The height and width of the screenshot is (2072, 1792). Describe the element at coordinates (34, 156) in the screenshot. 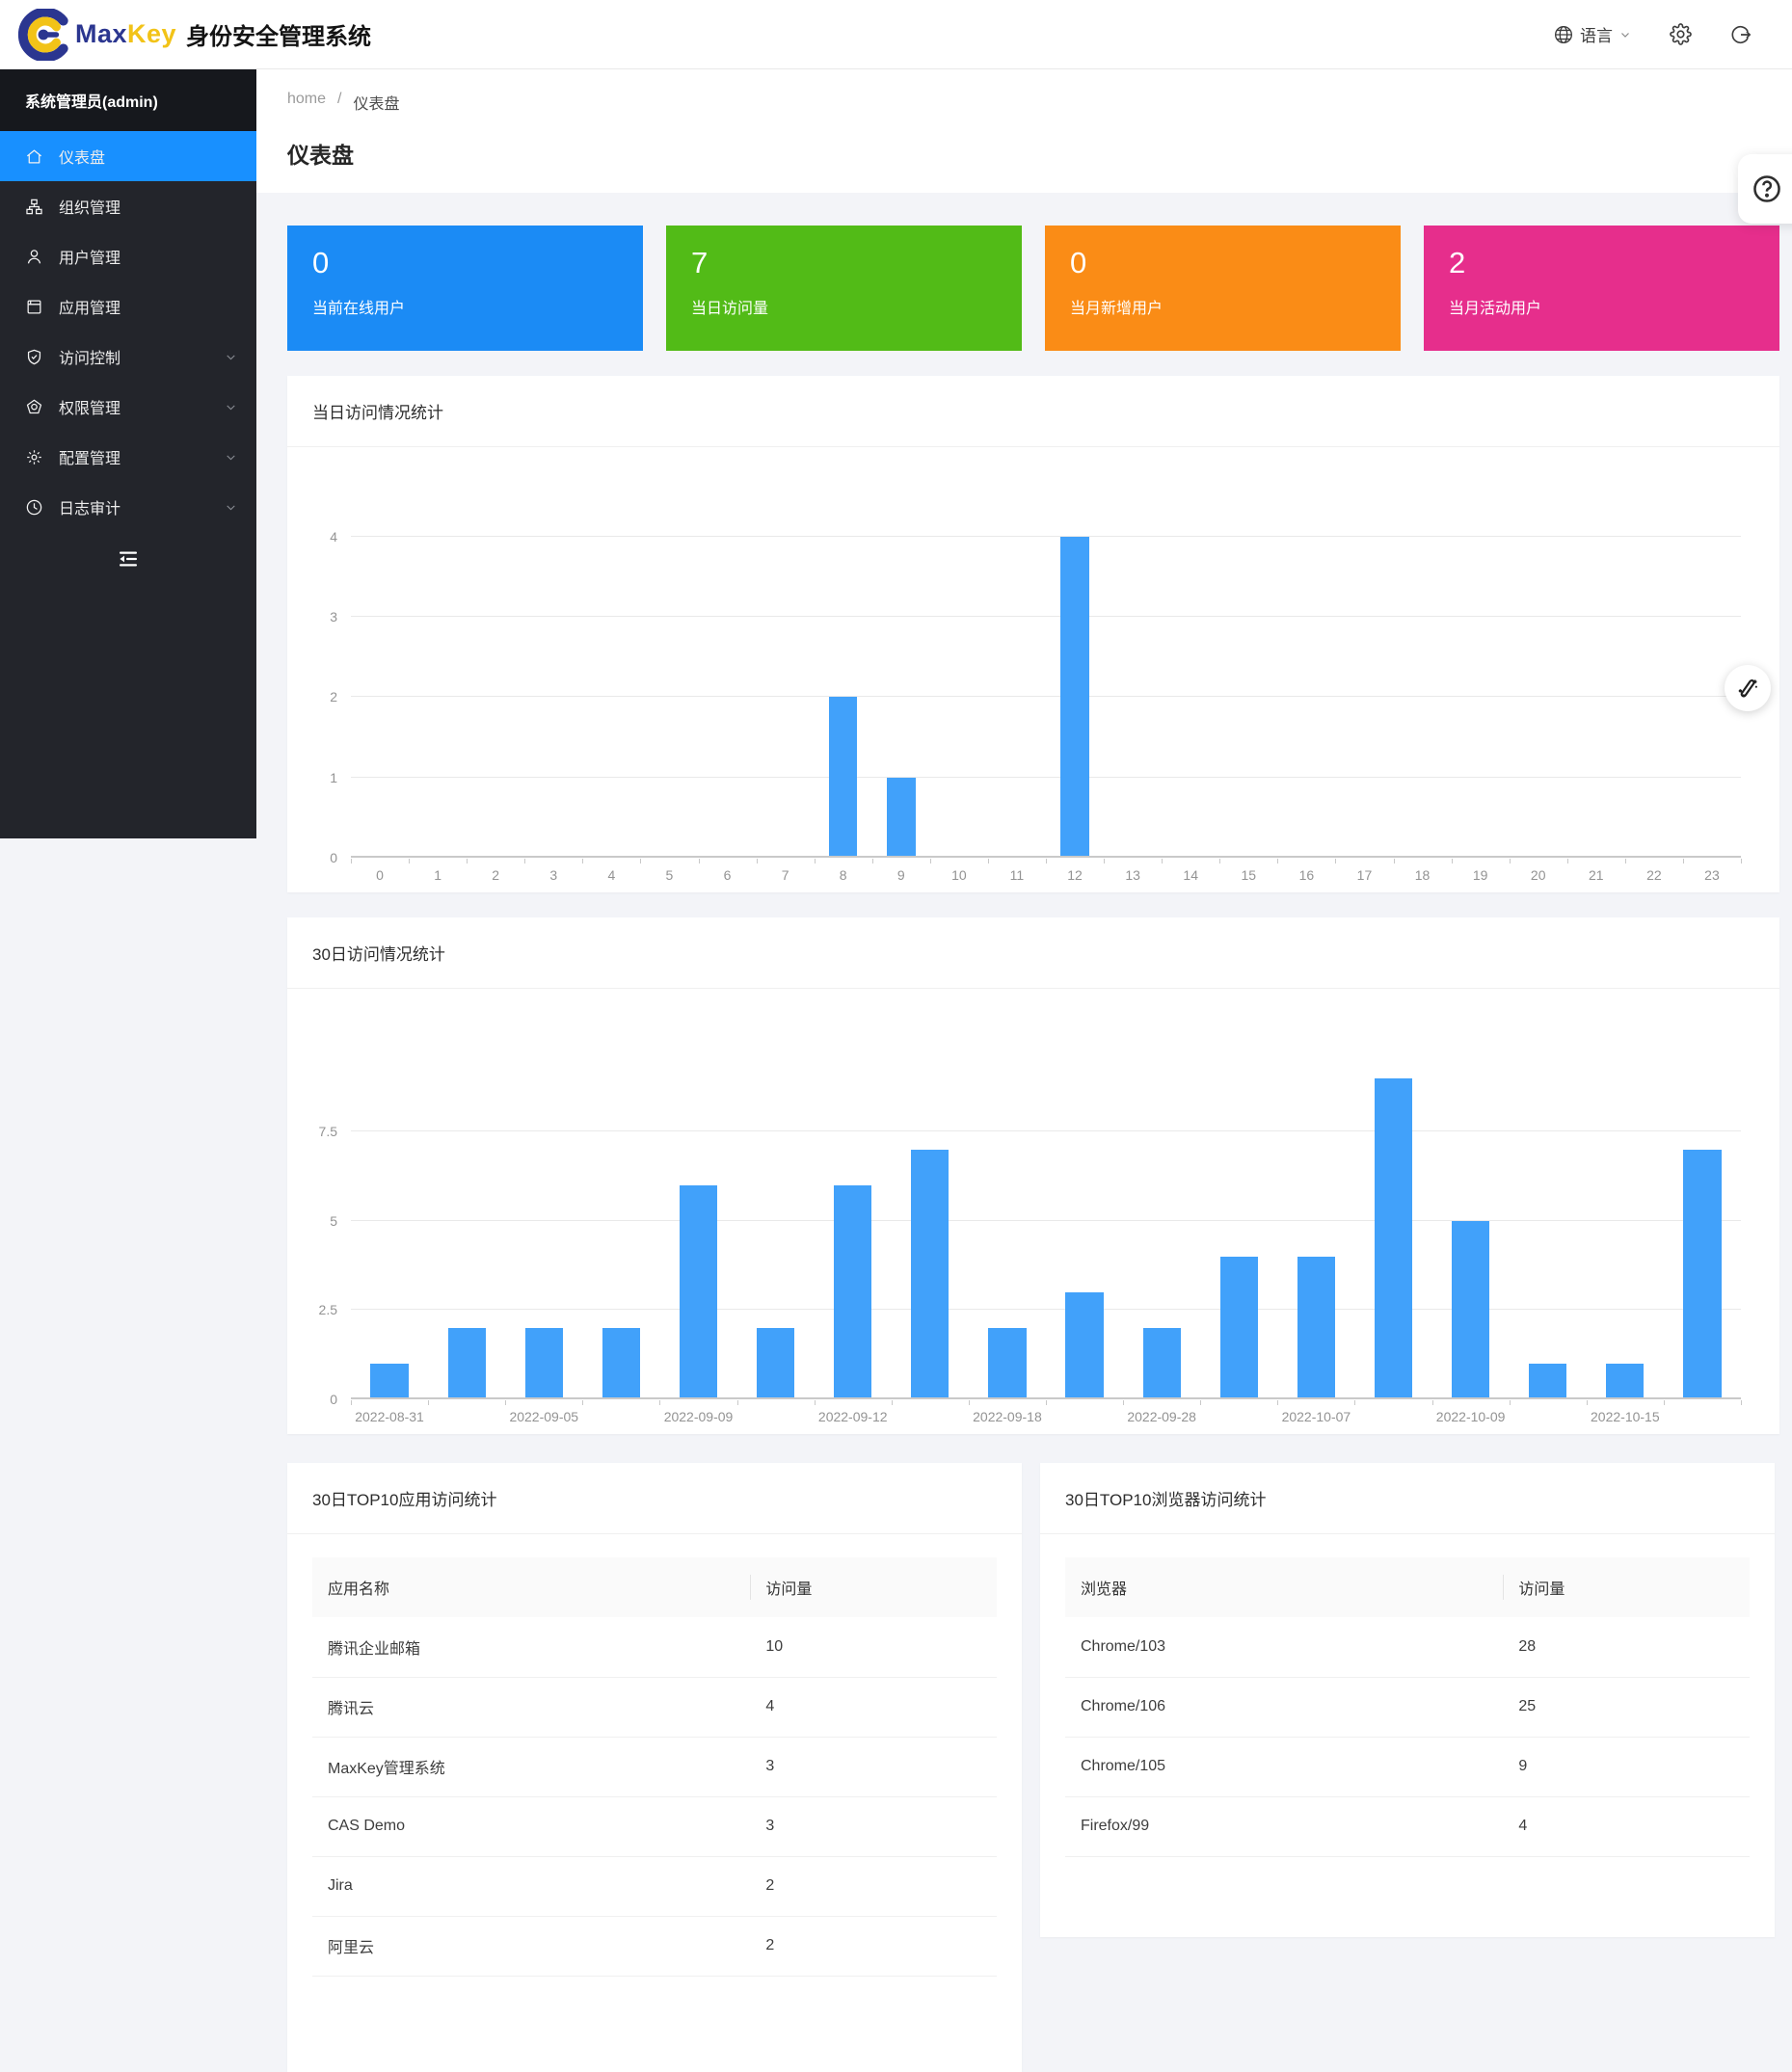

I see `home-icon` at that location.